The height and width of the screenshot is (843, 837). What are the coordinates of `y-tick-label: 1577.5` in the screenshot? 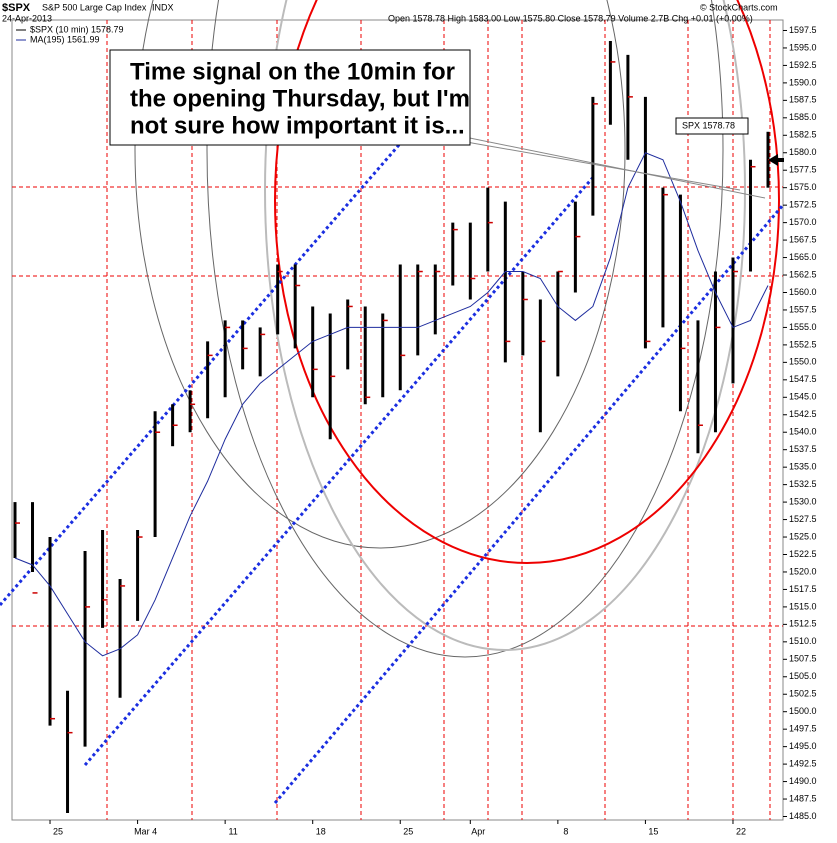 It's located at (803, 170).